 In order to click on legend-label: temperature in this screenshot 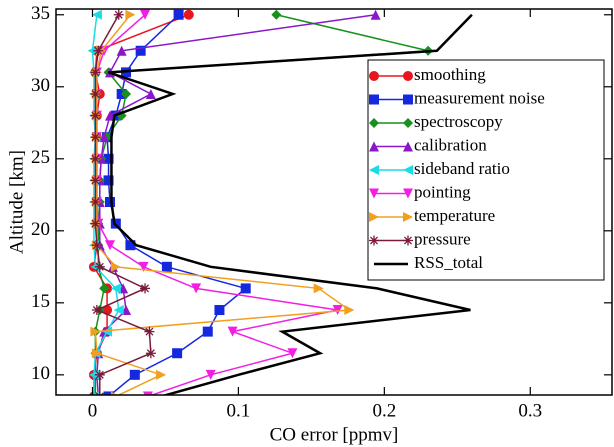, I will do `click(454, 215)`.